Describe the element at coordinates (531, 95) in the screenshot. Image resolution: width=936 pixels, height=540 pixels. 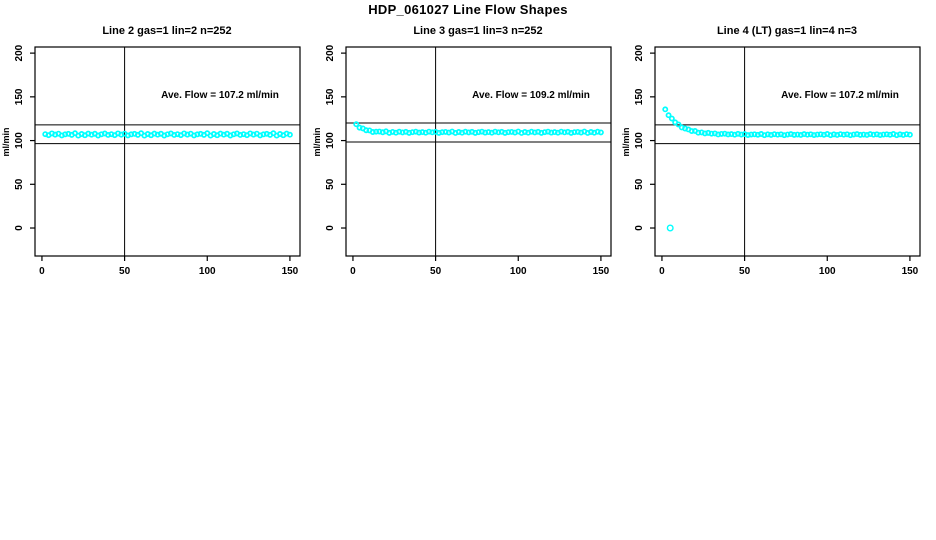
I see `ave-flow-annotation-line3: Ave. Flow = 109.2 ml/min` at that location.